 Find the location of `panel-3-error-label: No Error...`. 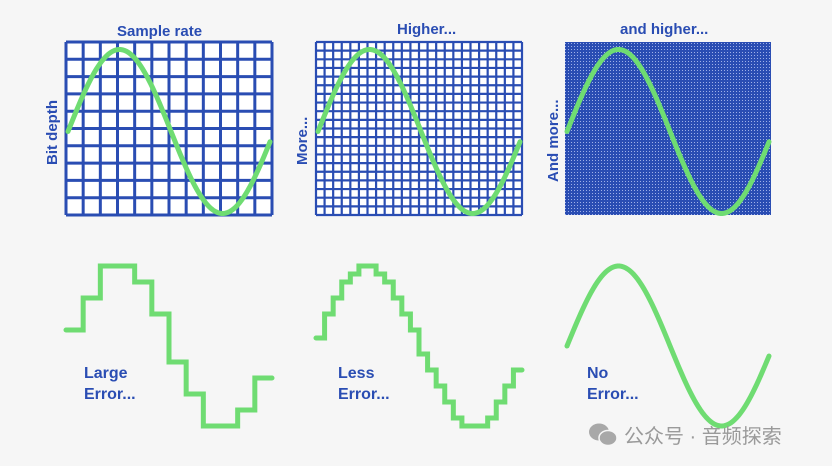

panel-3-error-label: No Error... is located at coordinates (613, 384).